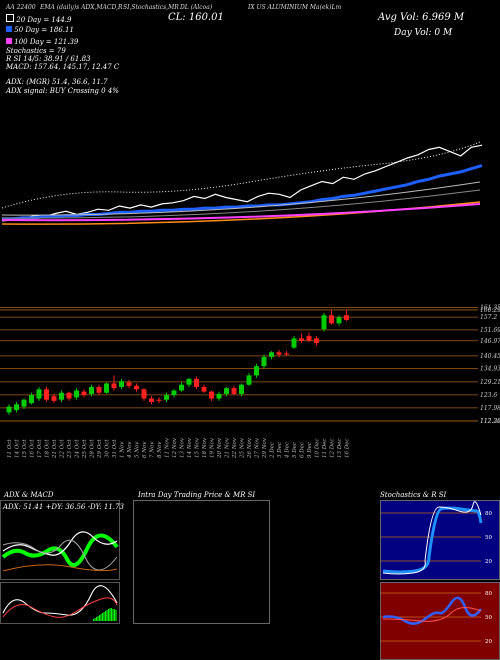 The width and height of the screenshot is (500, 660). What do you see at coordinates (85, 449) in the screenshot?
I see `x-date-label: 25 Oct` at bounding box center [85, 449].